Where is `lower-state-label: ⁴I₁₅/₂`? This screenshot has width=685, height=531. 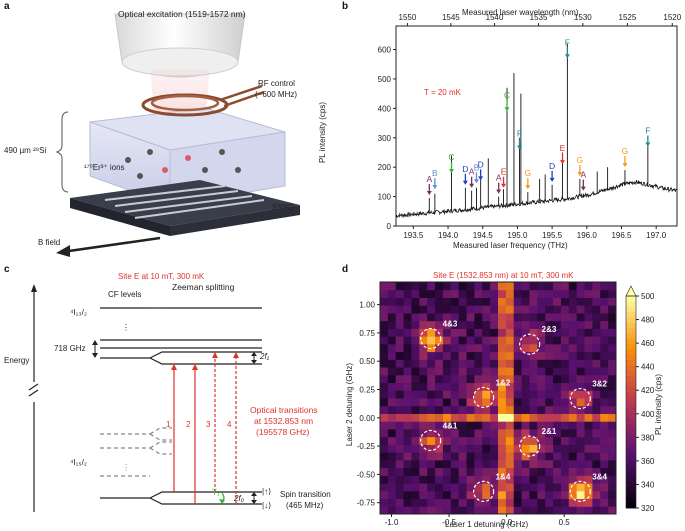 lower-state-label: ⁴I₁₅/₂ is located at coordinates (78, 462).